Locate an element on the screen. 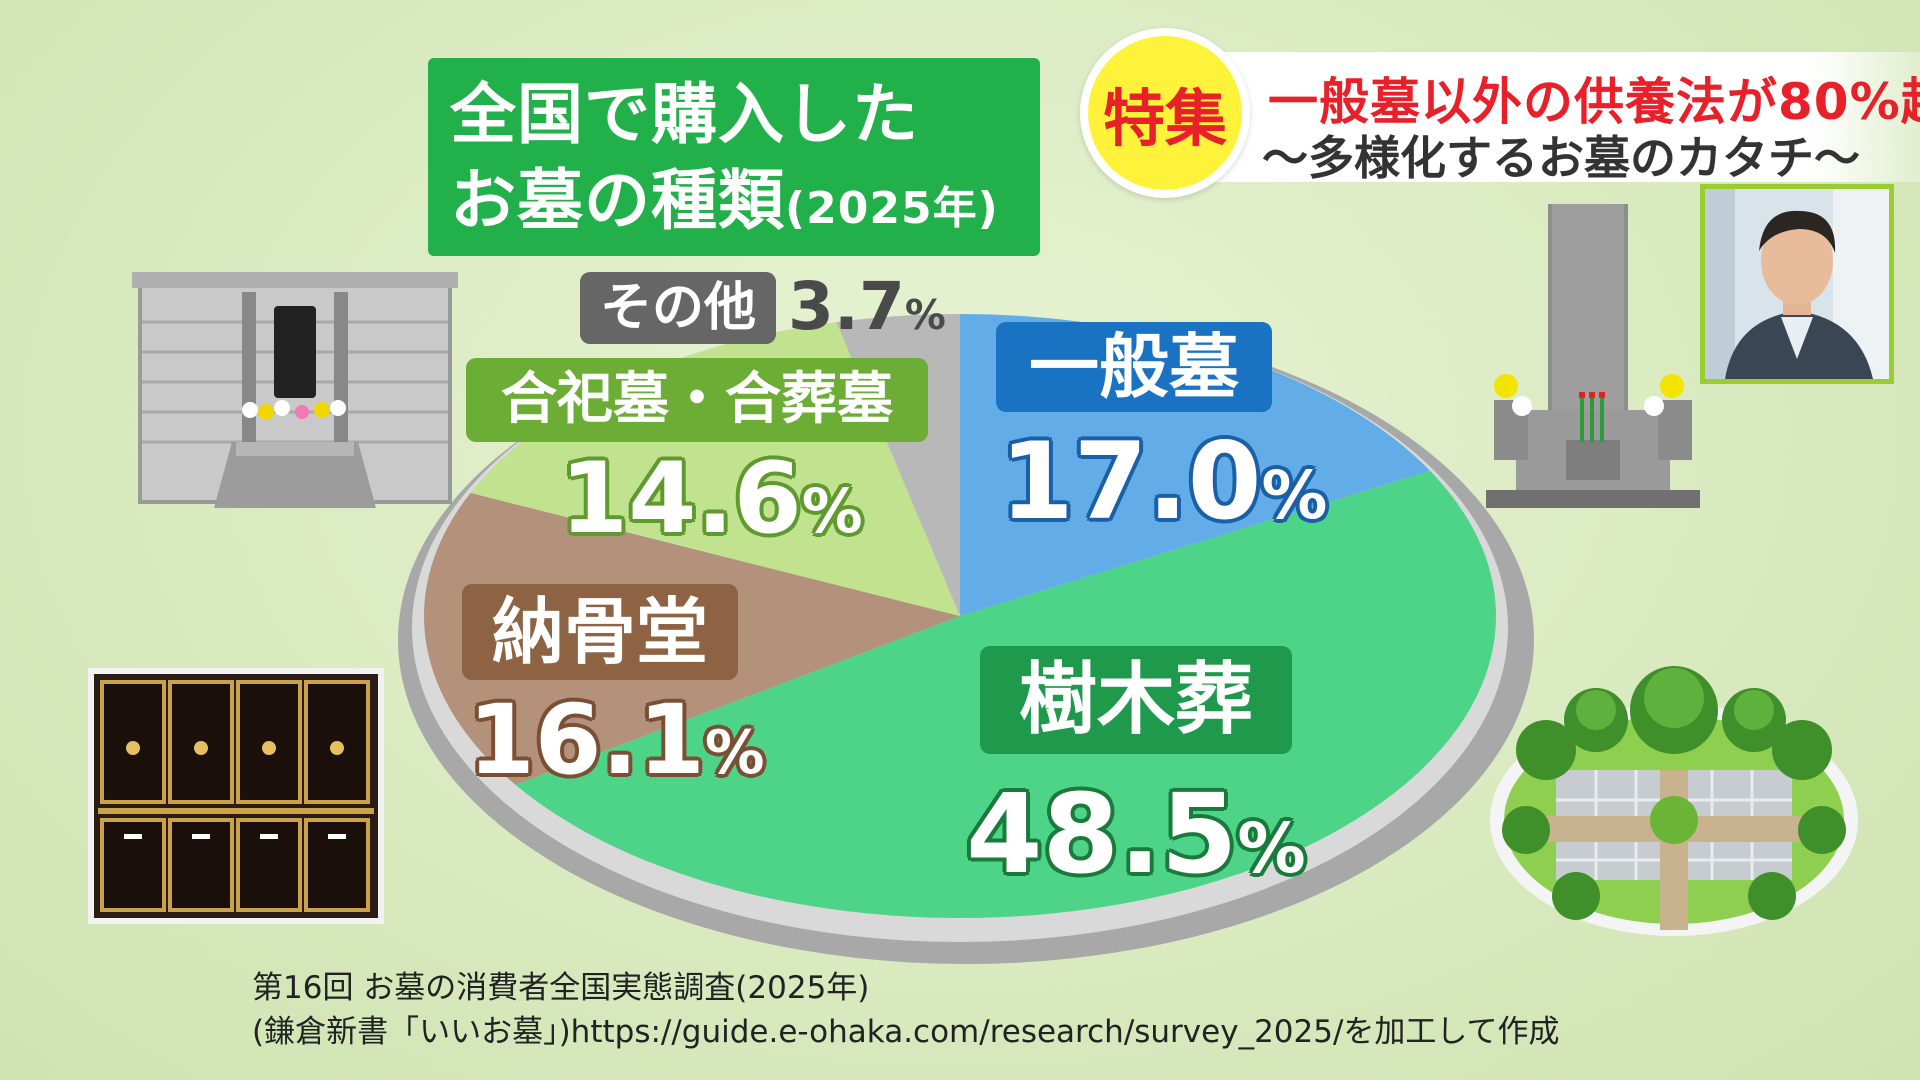  title-line2-text: お墓の種類 is located at coordinates (617, 200).